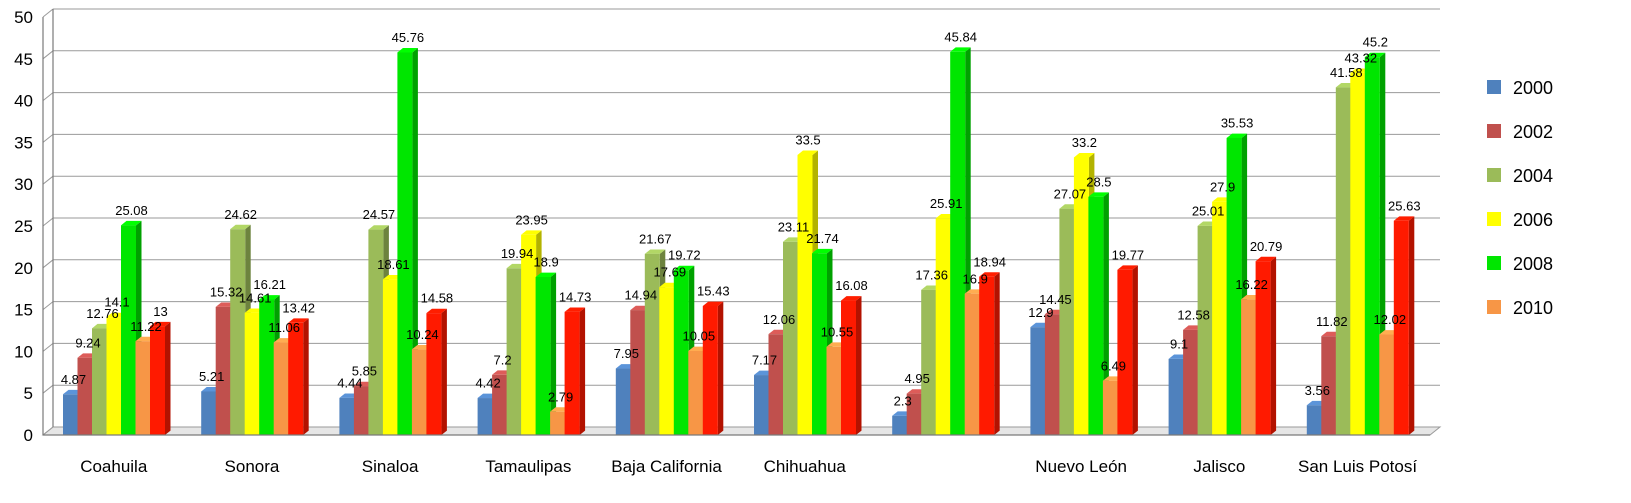 This screenshot has width=1631, height=503. I want to click on data-label: 3.56, so click(1317, 390).